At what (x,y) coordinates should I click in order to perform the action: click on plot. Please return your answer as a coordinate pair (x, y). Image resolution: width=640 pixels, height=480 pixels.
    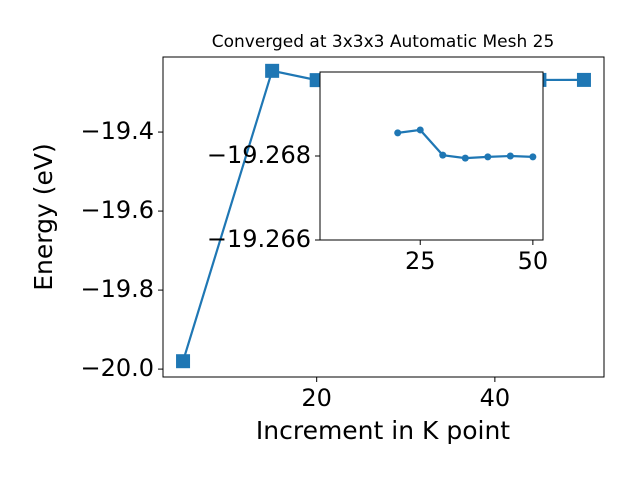
    Looking at the image, I should click on (465, 144).